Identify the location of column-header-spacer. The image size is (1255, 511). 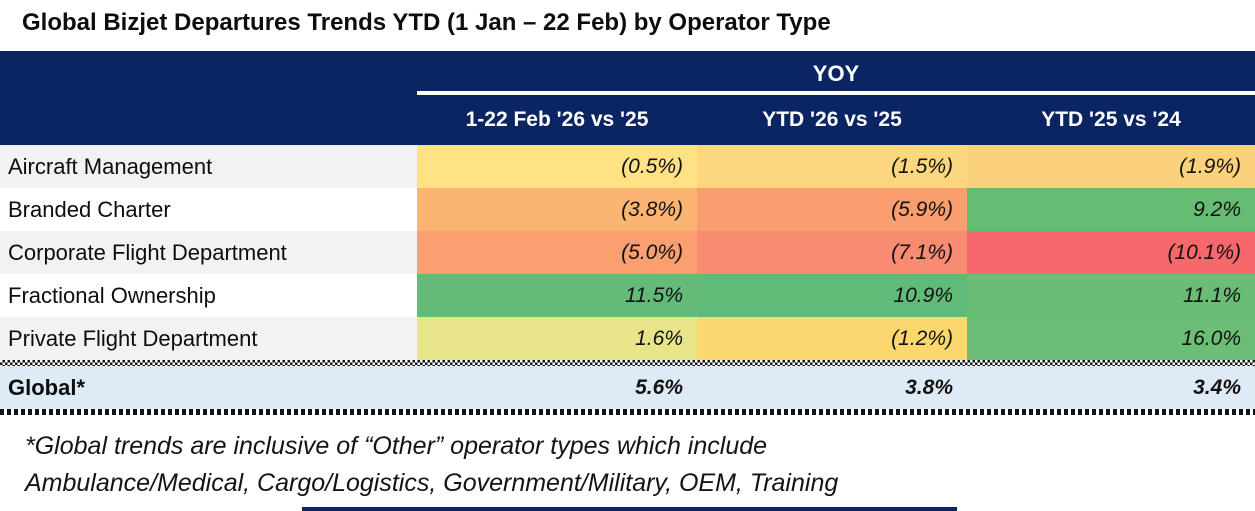
(208, 120).